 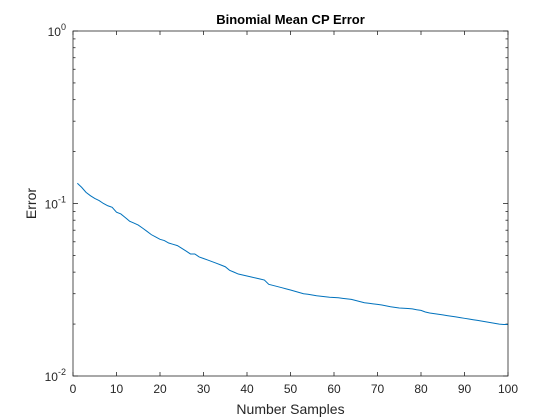 What do you see at coordinates (55, 375) in the screenshot?
I see `y-tick-label: 10⁻²` at bounding box center [55, 375].